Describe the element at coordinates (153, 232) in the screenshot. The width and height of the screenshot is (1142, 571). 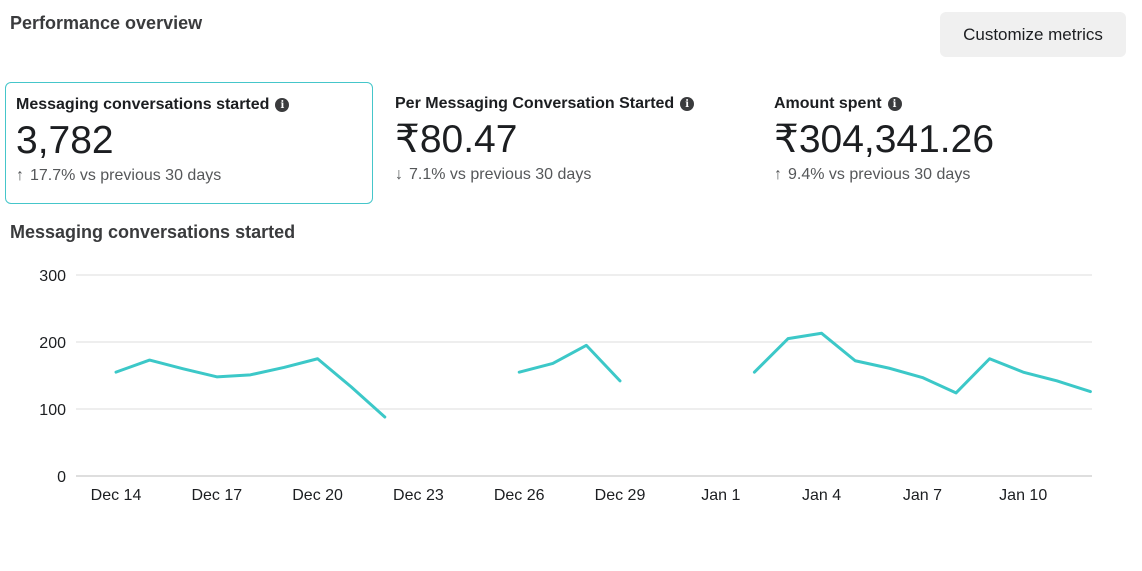
I see `chart-title: Messaging conversations started` at that location.